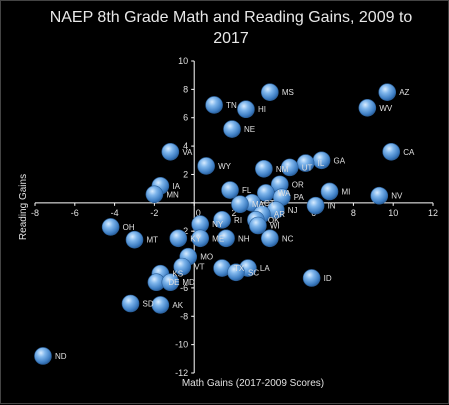 This screenshot has width=449, height=405. I want to click on point-label-nm: NM, so click(282, 169).